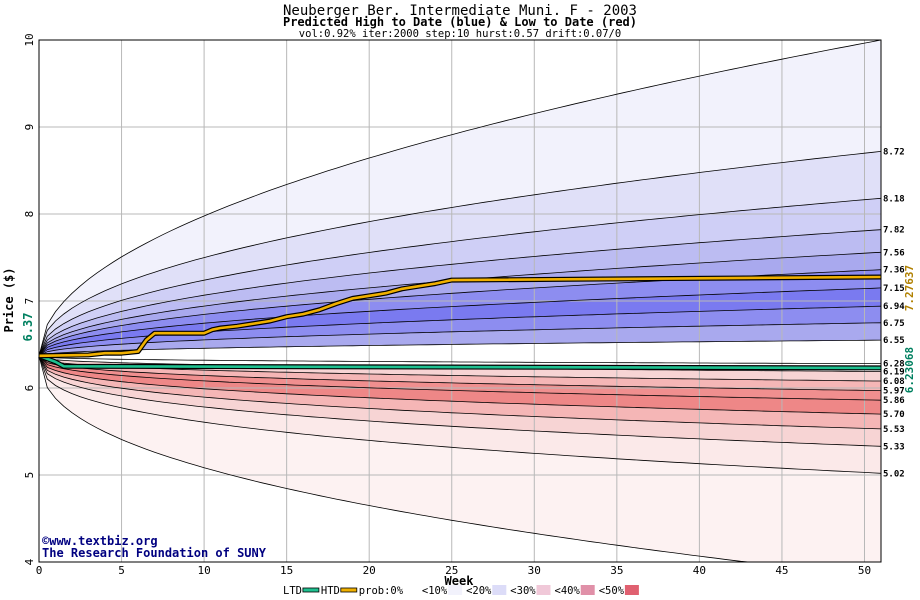 This screenshot has width=920, height=600. Describe the element at coordinates (894, 324) in the screenshot. I see `end-value-label: 6.75` at that location.